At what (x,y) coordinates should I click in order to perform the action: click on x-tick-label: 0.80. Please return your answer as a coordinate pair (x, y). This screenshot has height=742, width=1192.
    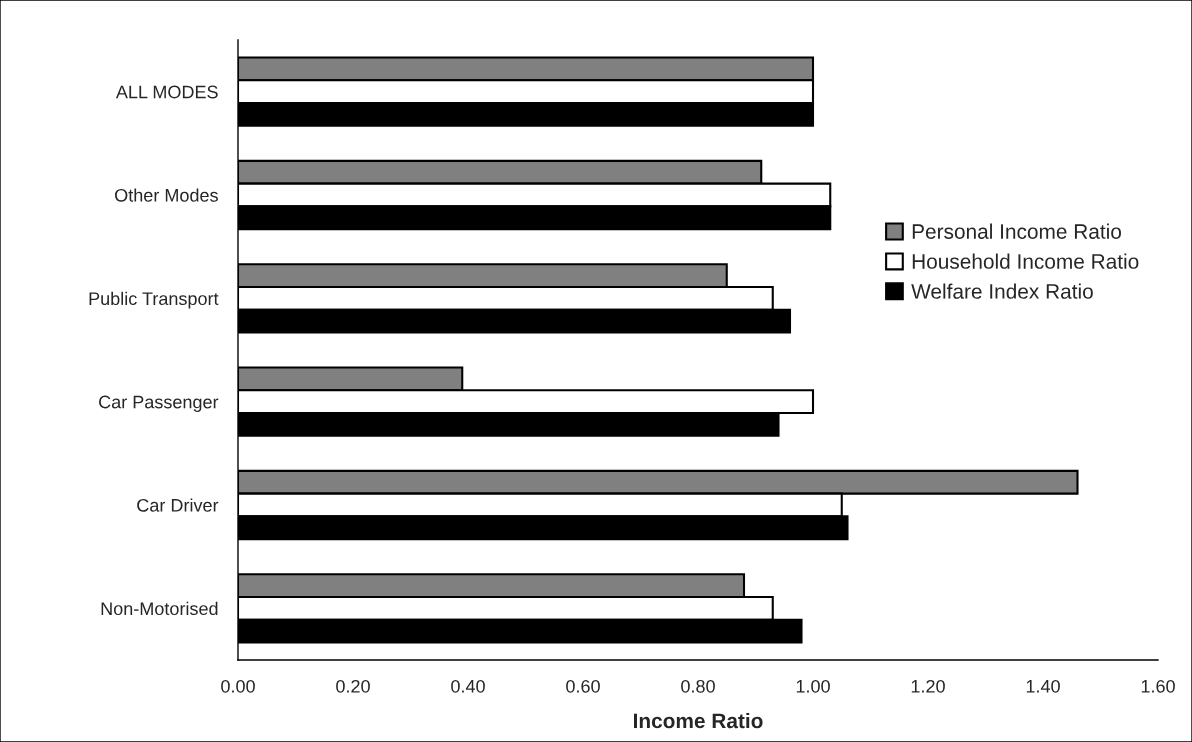
    Looking at the image, I should click on (698, 686).